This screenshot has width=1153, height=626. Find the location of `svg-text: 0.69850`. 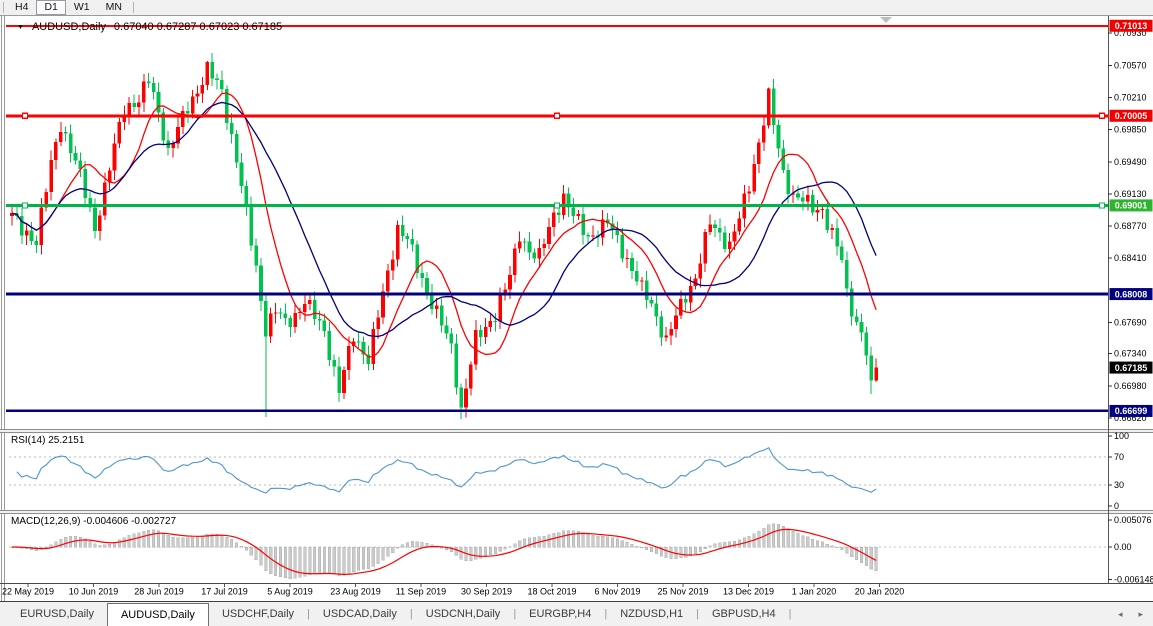

svg-text: 0.69850 is located at coordinates (1130, 130).